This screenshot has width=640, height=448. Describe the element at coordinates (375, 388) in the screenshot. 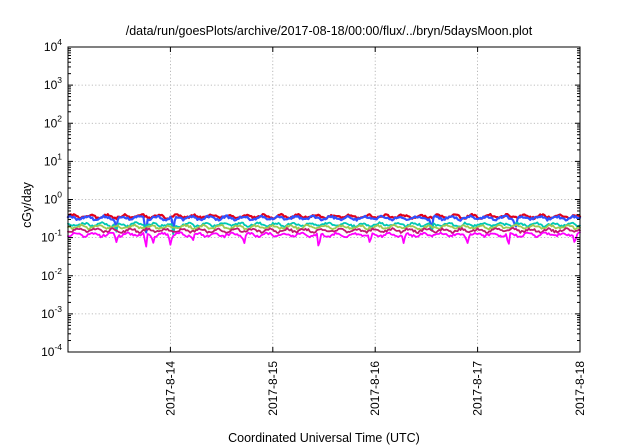

I see `x-tick-label: 2017-8-16` at that location.